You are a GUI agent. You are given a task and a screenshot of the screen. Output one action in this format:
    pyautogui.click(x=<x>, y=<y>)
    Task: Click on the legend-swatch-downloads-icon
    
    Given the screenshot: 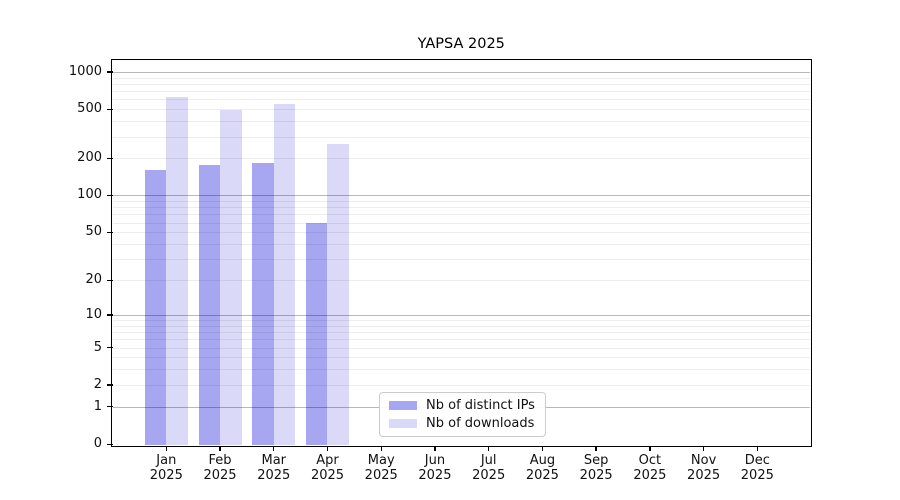 What is the action you would take?
    pyautogui.click(x=403, y=423)
    